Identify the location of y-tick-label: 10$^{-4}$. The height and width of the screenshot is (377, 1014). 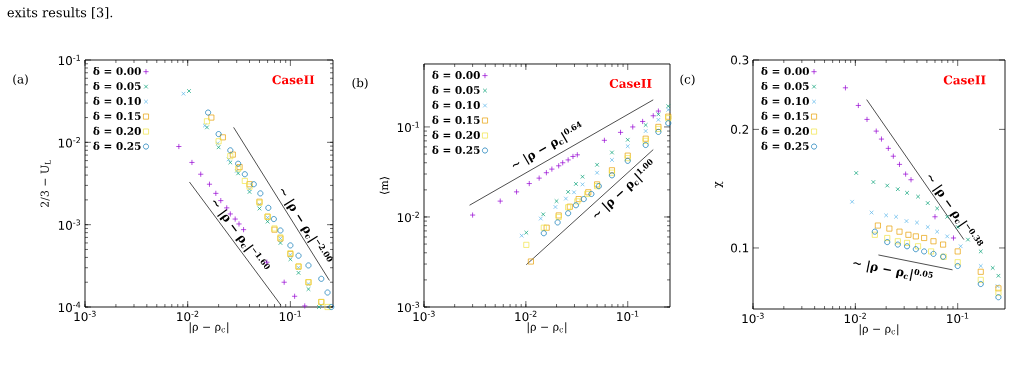
(69, 307).